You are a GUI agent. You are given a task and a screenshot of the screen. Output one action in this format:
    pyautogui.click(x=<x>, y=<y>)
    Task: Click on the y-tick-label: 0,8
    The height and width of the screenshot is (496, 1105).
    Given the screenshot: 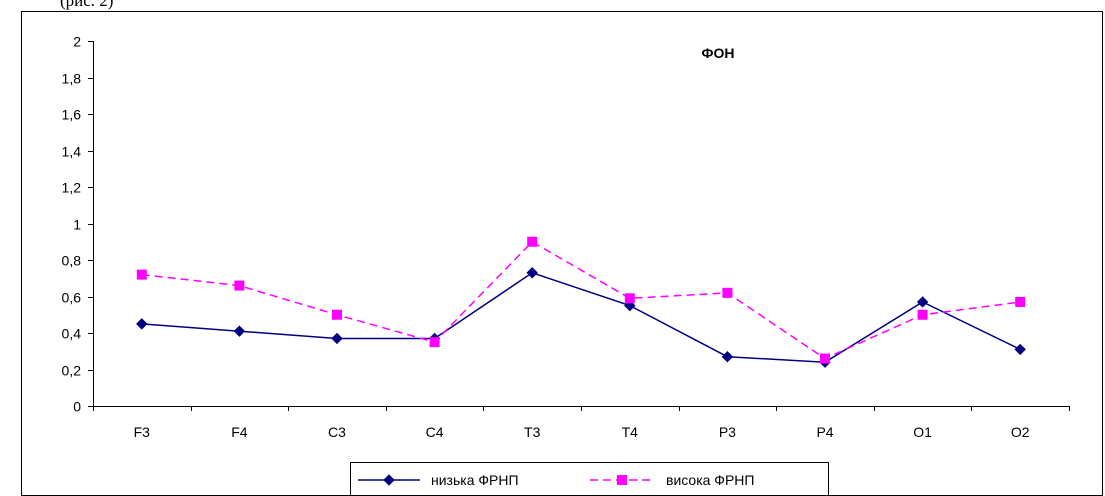 What is the action you would take?
    pyautogui.click(x=72, y=261)
    